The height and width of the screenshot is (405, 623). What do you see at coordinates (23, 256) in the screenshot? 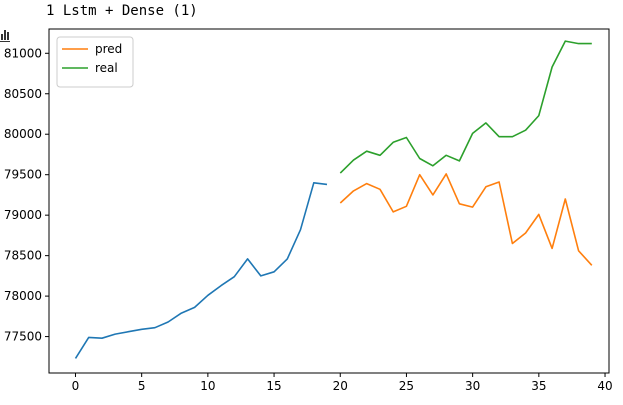
I see `y-tick-label: 78500` at bounding box center [23, 256].